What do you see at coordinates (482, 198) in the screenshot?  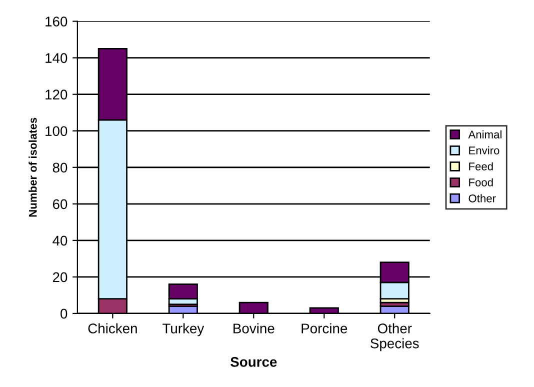 I see `legend-label: Other` at bounding box center [482, 198].